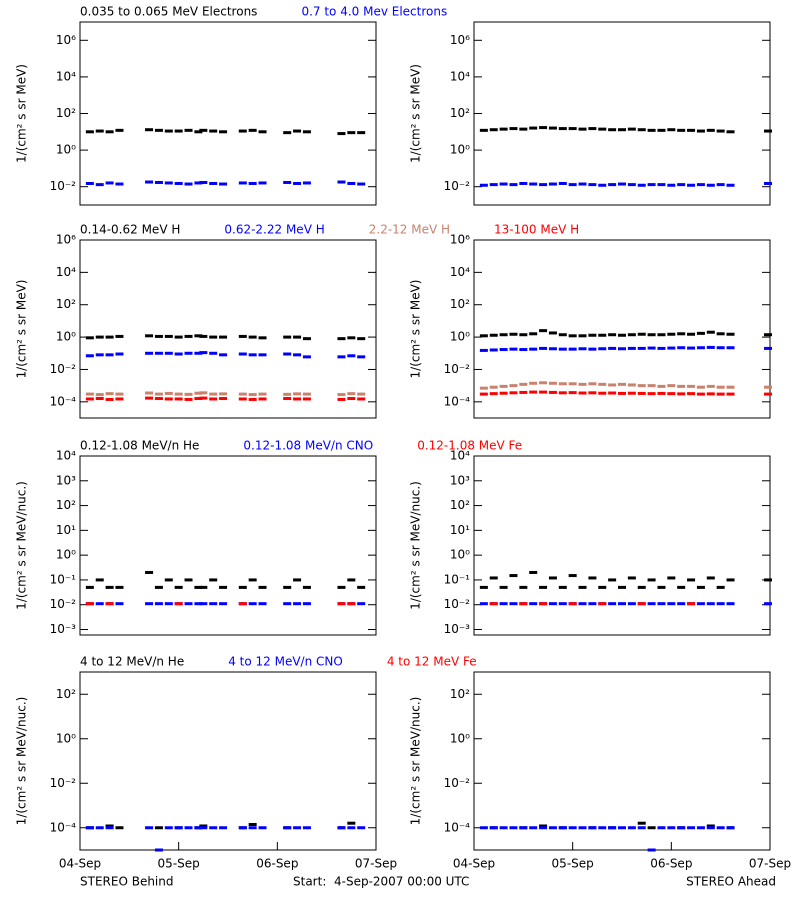  Describe the element at coordinates (22, 329) in the screenshot. I see `y-axis-label: 1/(cm² s sr MeV)` at that location.